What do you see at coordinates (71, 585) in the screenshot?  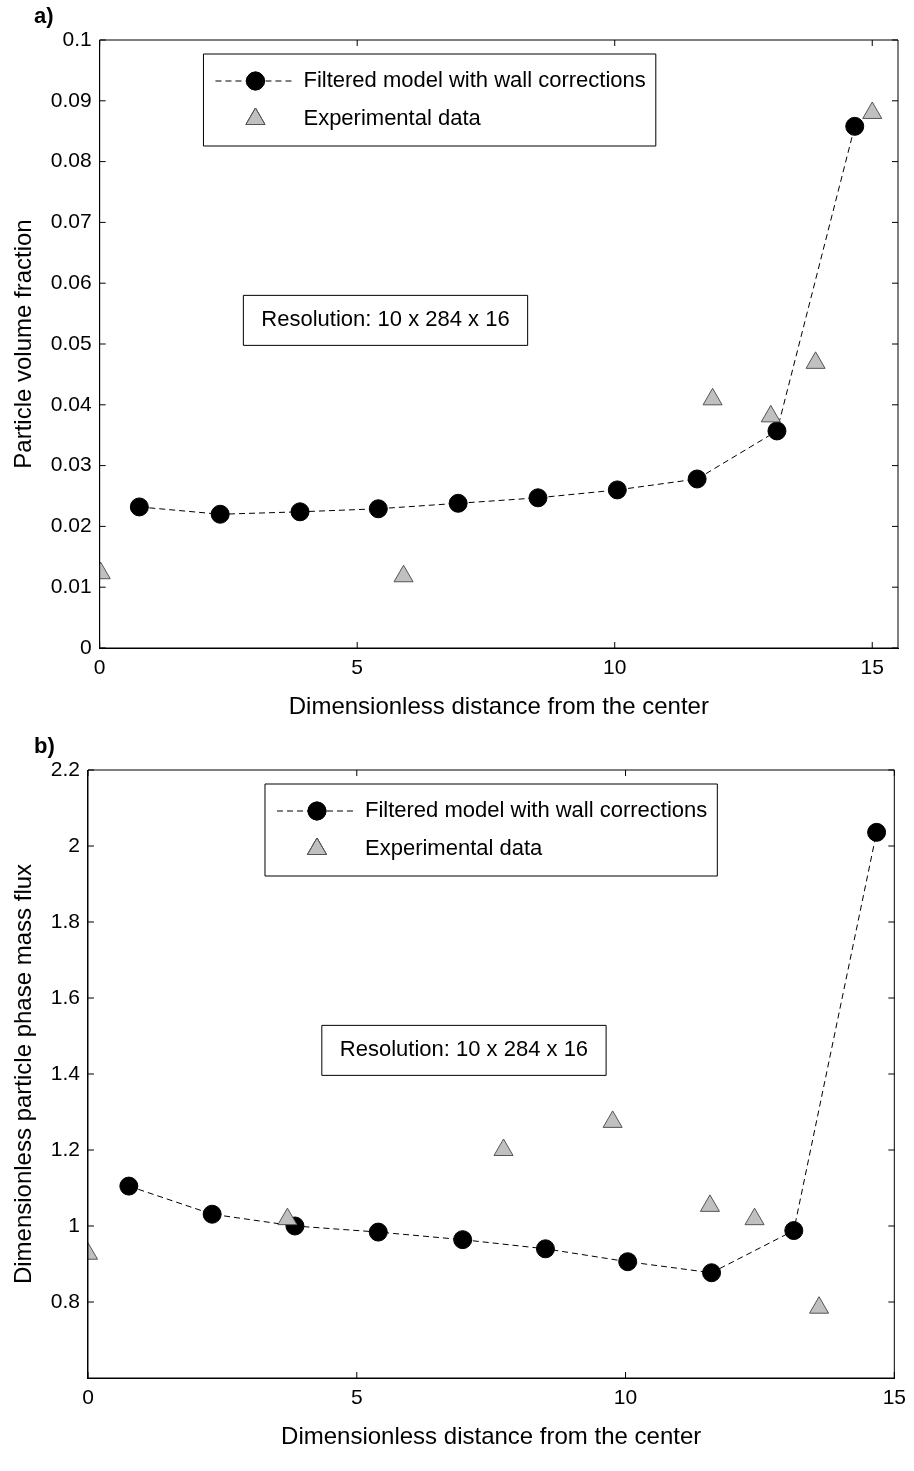 I see `y-tick-label: 0.01` at bounding box center [71, 585].